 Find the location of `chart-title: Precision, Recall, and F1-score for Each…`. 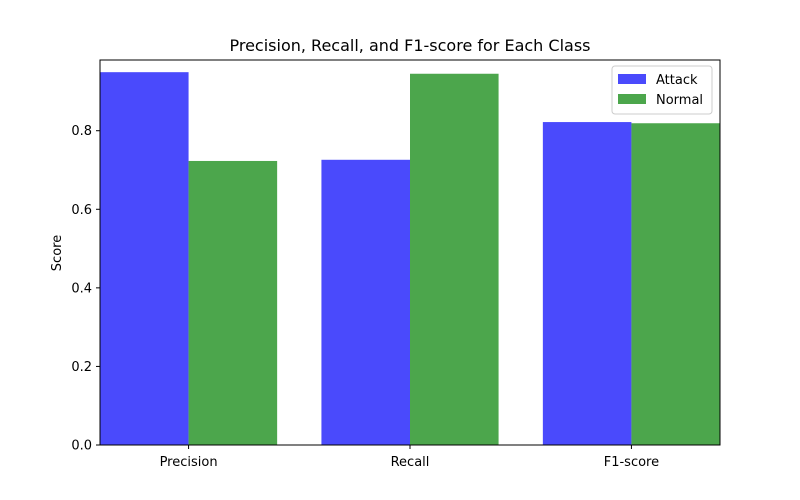

chart-title: Precision, Recall, and F1-score for Each… is located at coordinates (409, 45).